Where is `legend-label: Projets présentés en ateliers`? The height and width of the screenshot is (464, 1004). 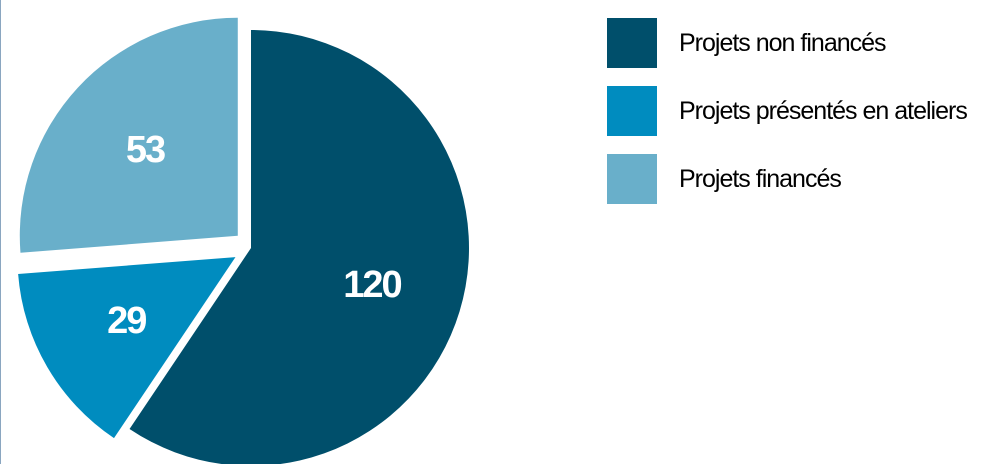 legend-label: Projets présentés en ateliers is located at coordinates (823, 110).